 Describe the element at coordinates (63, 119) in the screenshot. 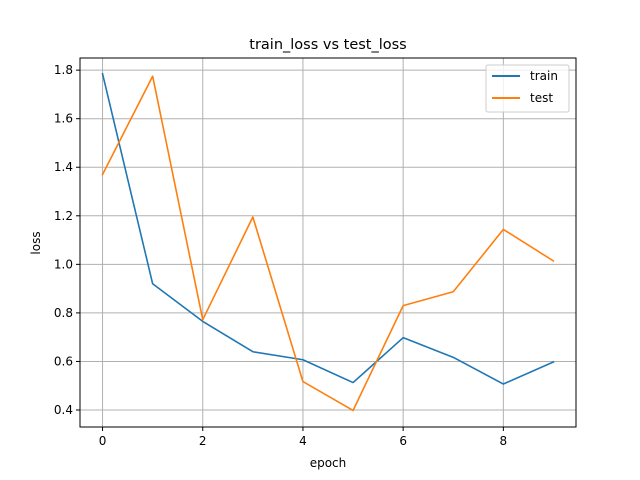

I see `y-tick-label: 1.6` at that location.